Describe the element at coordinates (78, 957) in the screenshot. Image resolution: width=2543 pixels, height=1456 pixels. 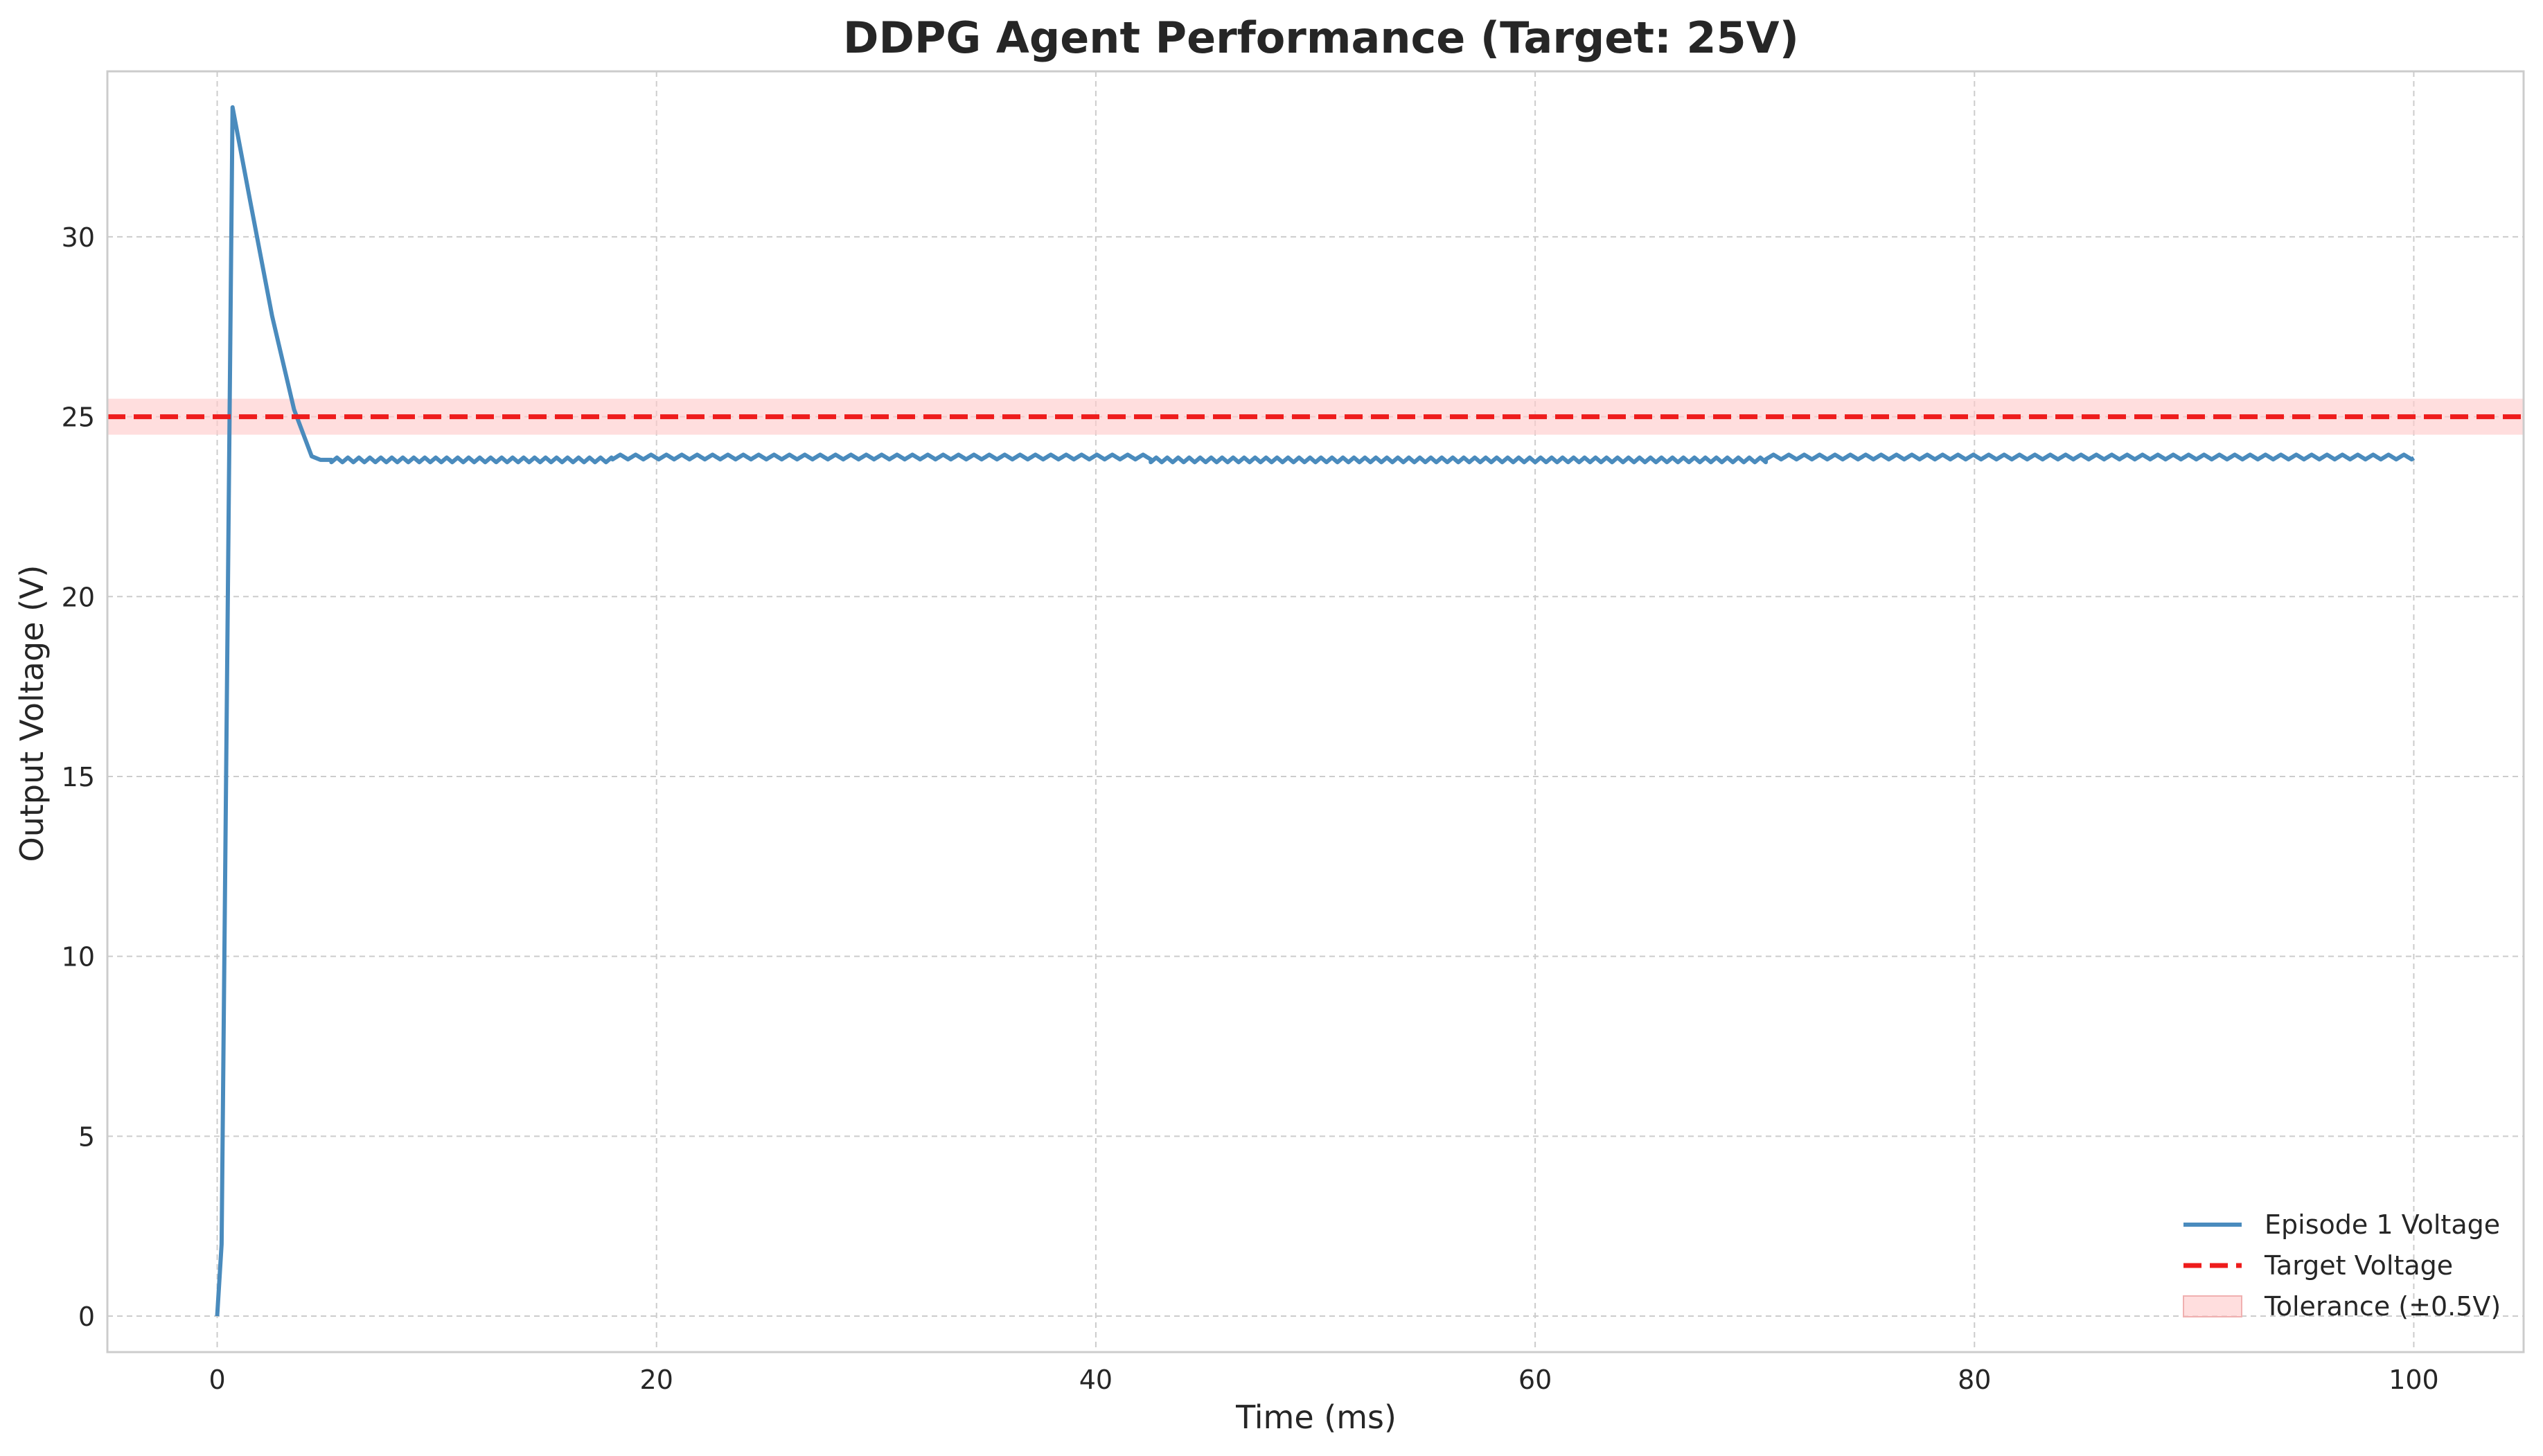
I see `y-tick-label: 10` at that location.